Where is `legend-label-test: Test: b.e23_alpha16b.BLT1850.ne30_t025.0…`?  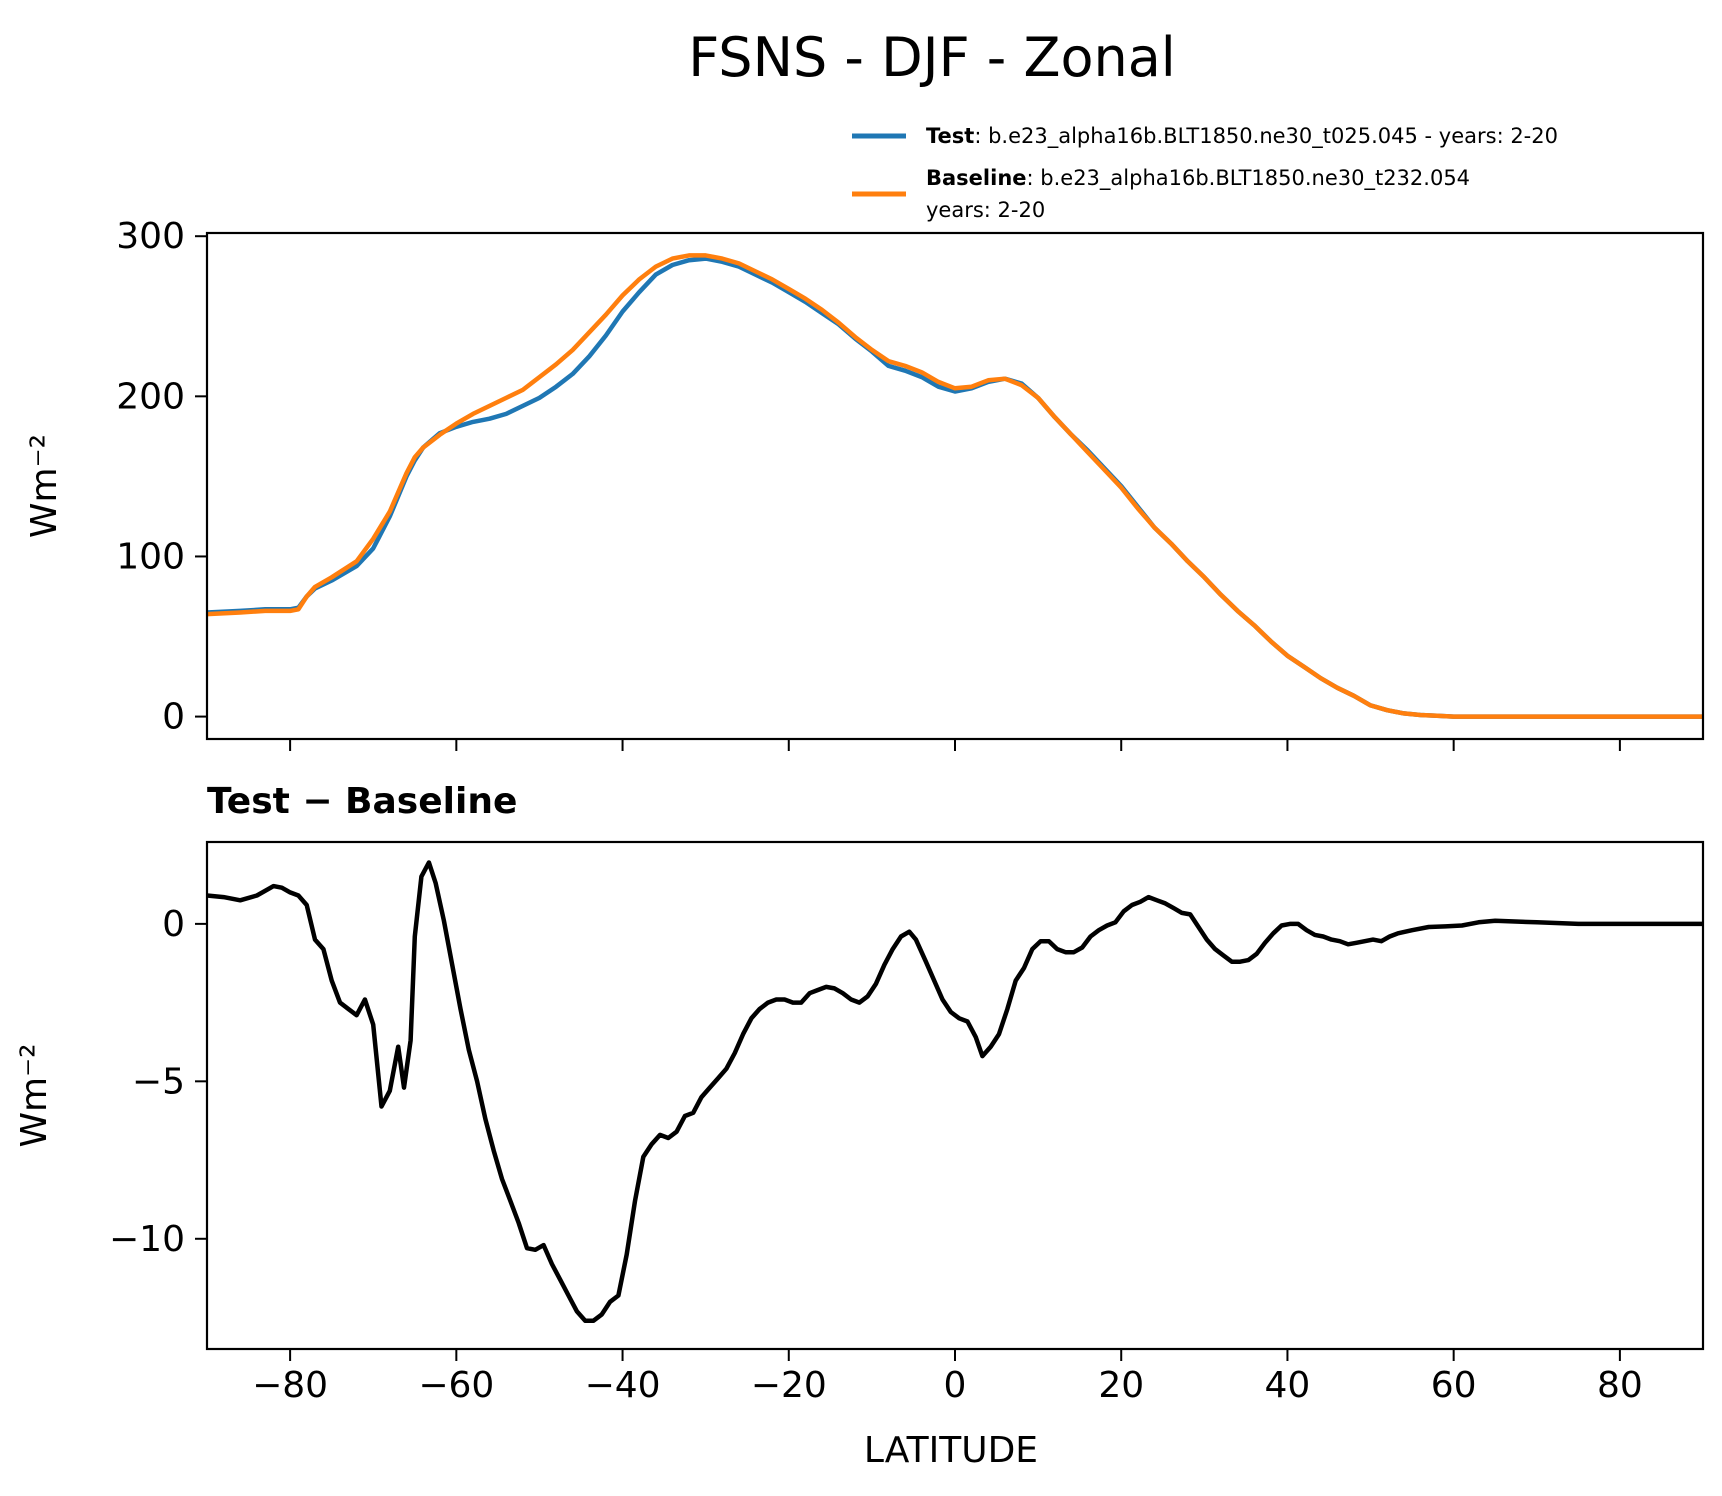 legend-label-test: Test: b.e23_alpha16b.BLT1850.ne30_t025.0… is located at coordinates (1242, 136).